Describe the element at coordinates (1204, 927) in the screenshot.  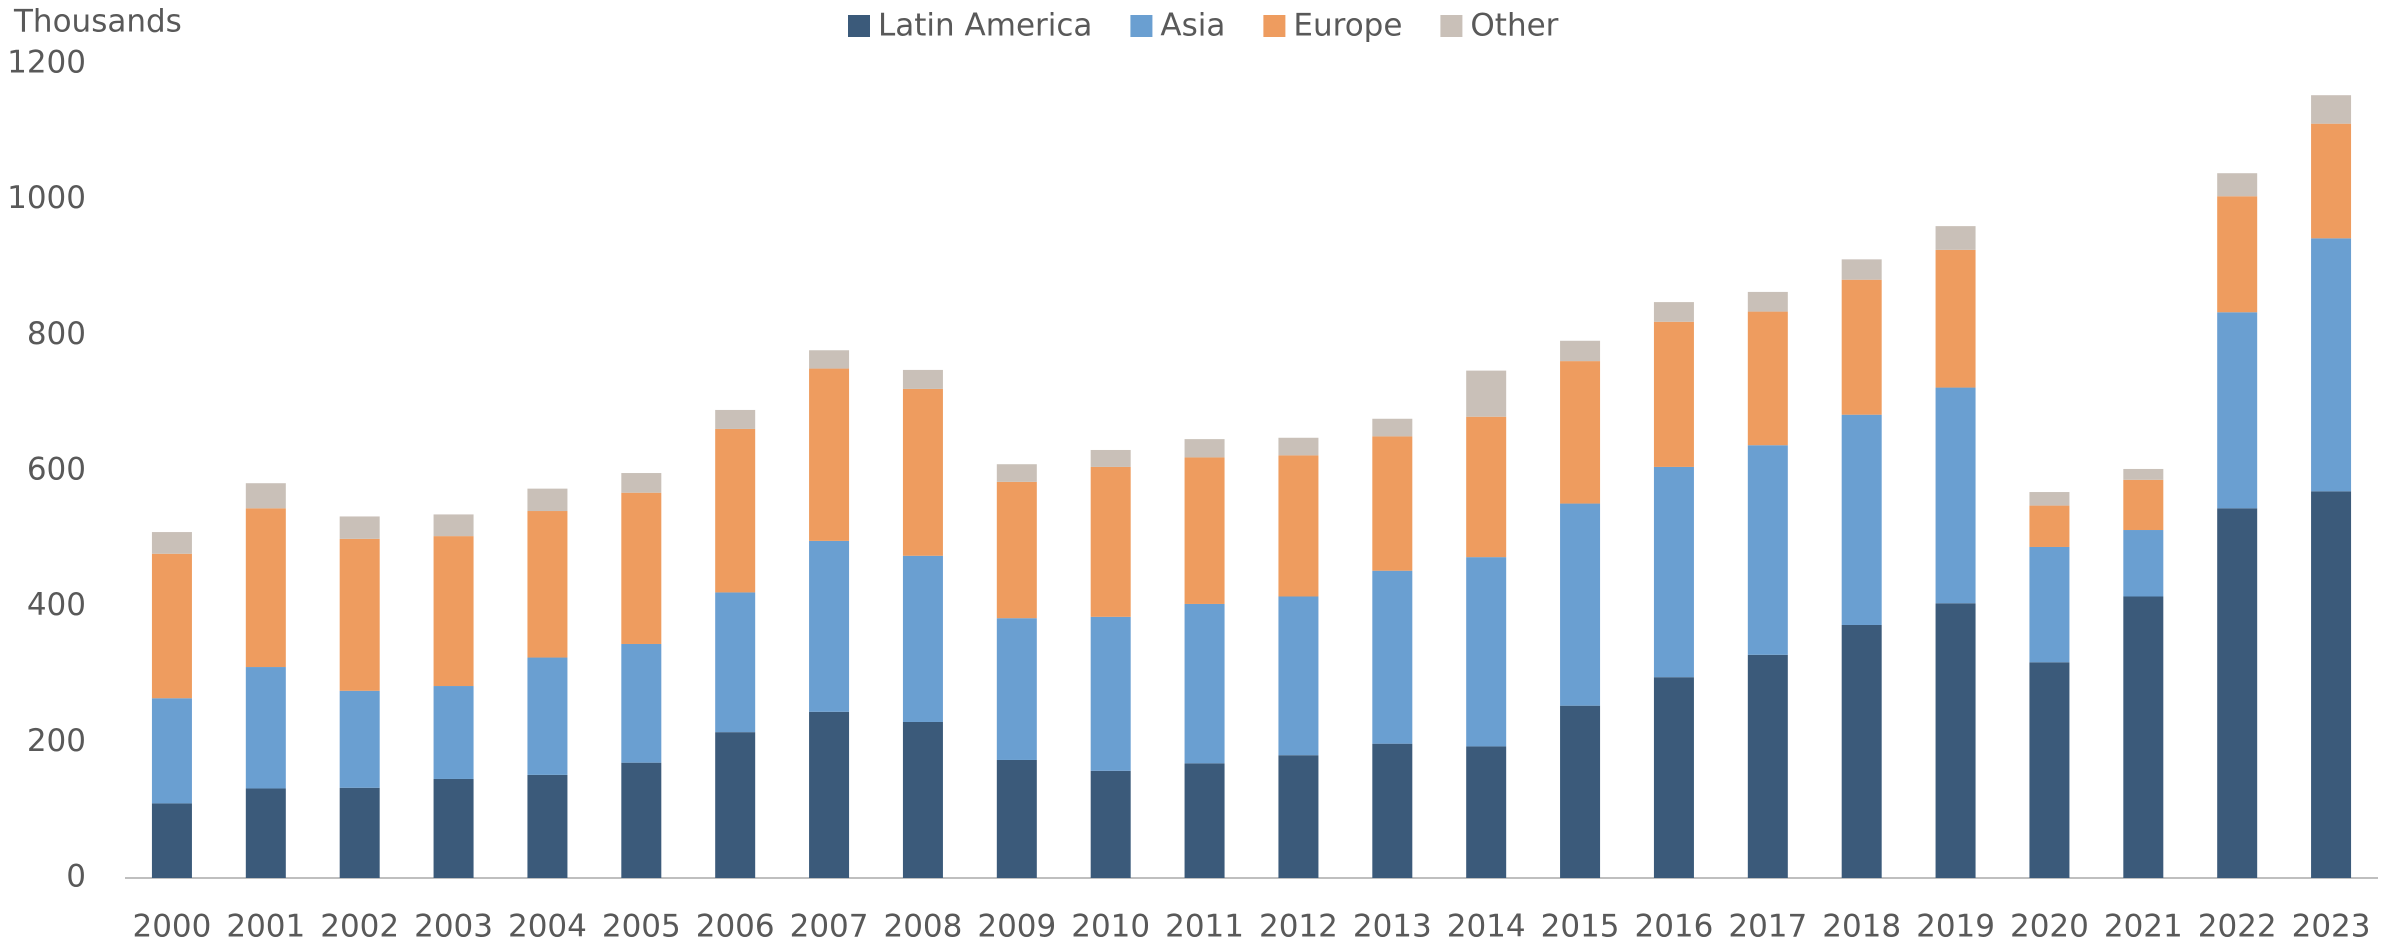
I see `x-tick-label: 2011` at that location.